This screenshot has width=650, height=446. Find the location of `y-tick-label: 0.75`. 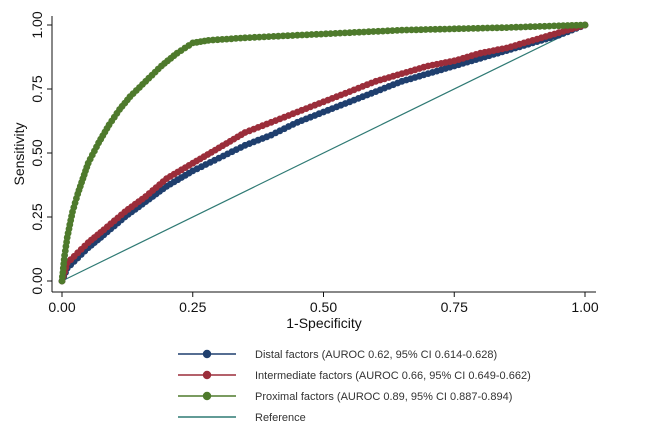

y-tick-label: 0.75 is located at coordinates (37, 88).